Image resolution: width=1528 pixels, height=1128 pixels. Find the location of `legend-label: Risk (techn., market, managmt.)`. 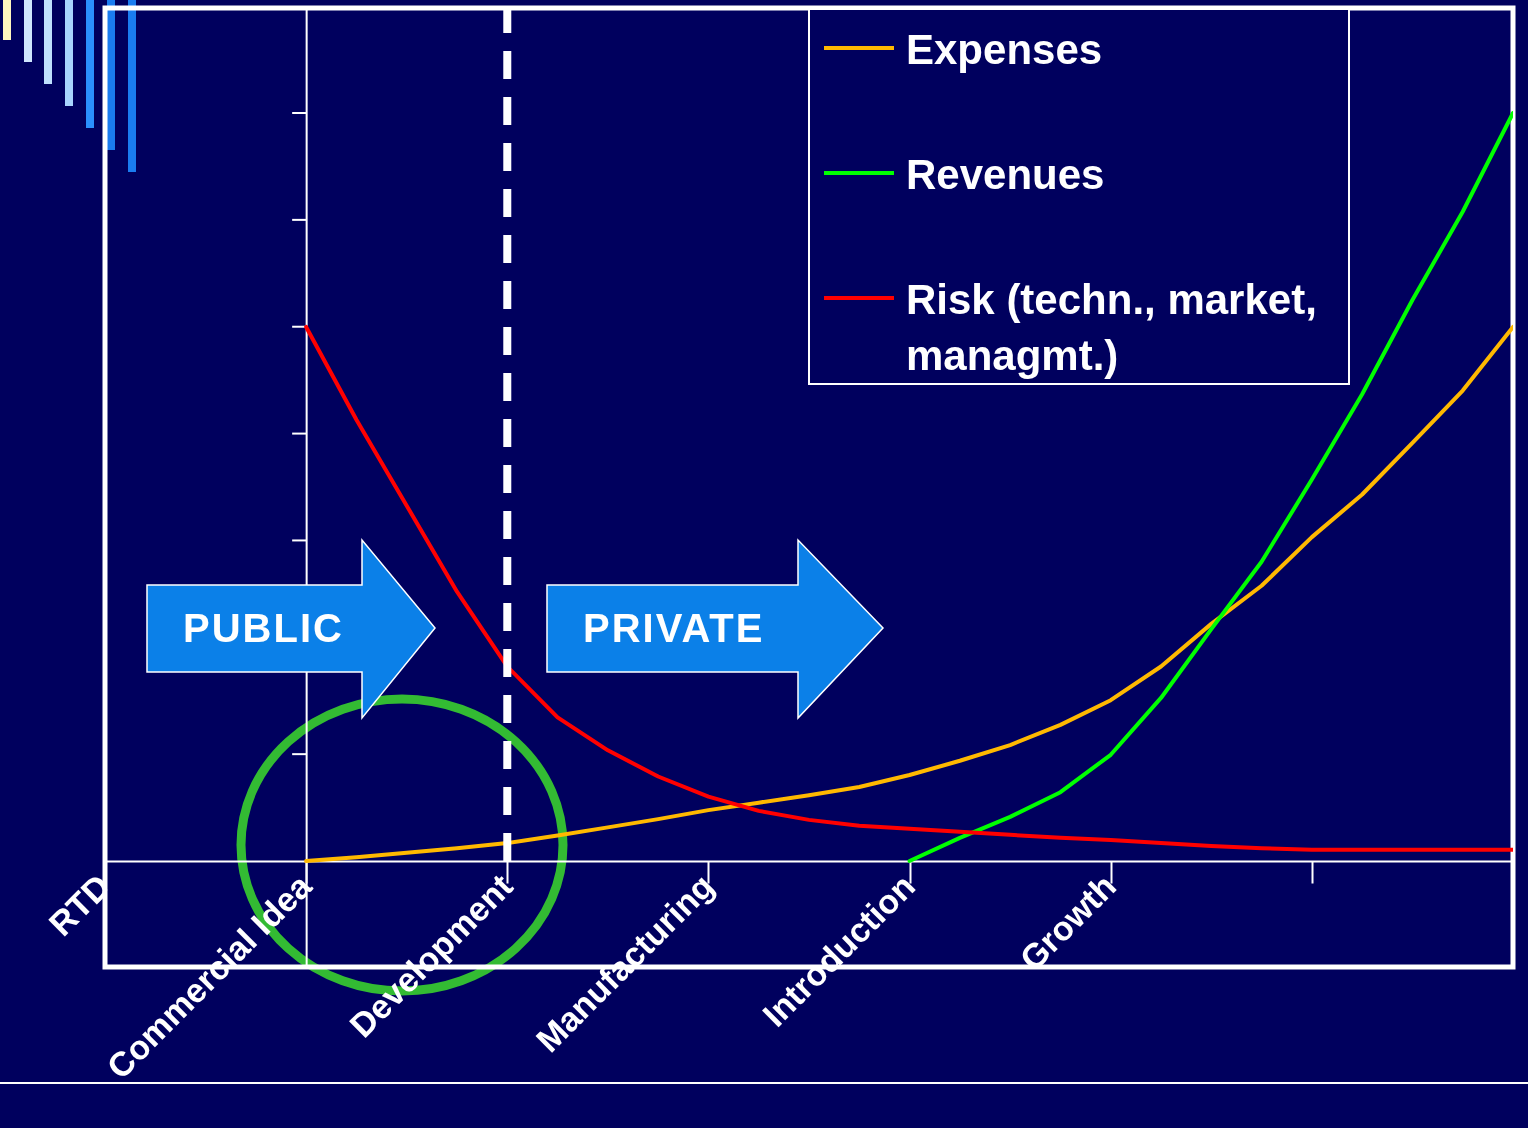

legend-label: Risk (techn., market, managmt.) is located at coordinates (1112, 328).